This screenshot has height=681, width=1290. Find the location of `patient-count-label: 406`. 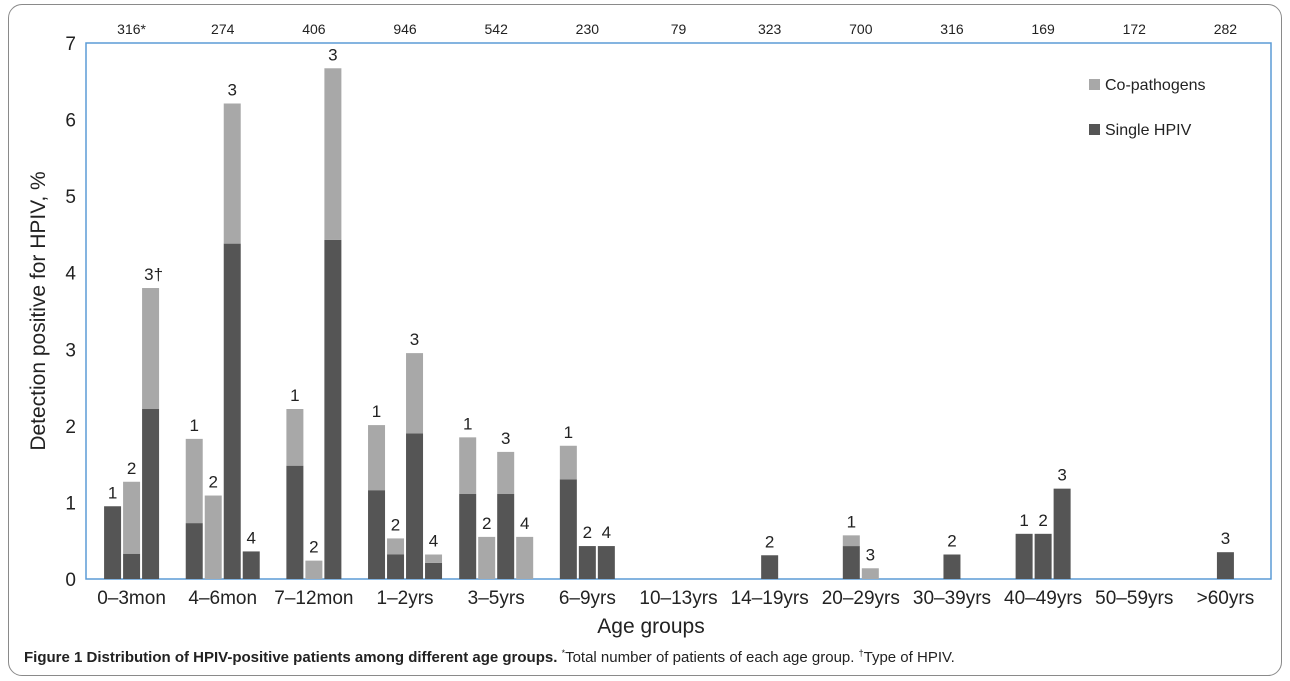

patient-count-label: 406 is located at coordinates (314, 29).